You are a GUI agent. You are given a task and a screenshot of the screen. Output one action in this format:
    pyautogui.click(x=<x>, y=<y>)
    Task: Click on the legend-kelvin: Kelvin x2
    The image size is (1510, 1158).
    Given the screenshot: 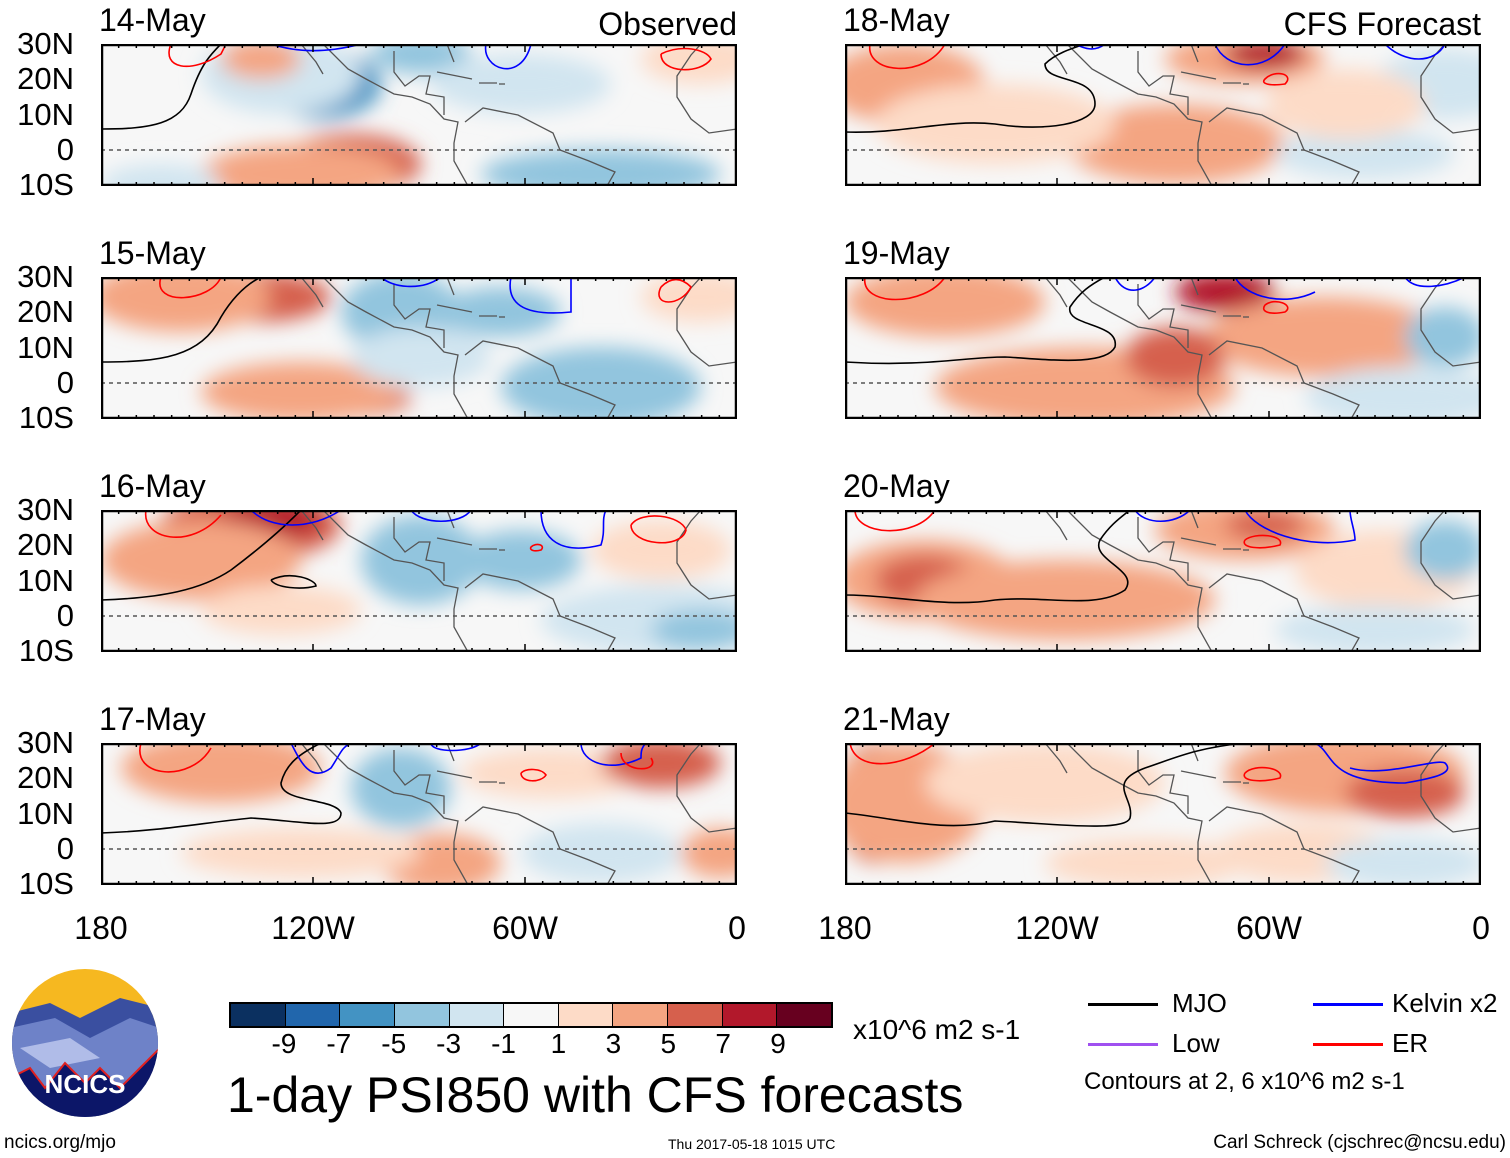 What is the action you would take?
    pyautogui.click(x=1445, y=1003)
    